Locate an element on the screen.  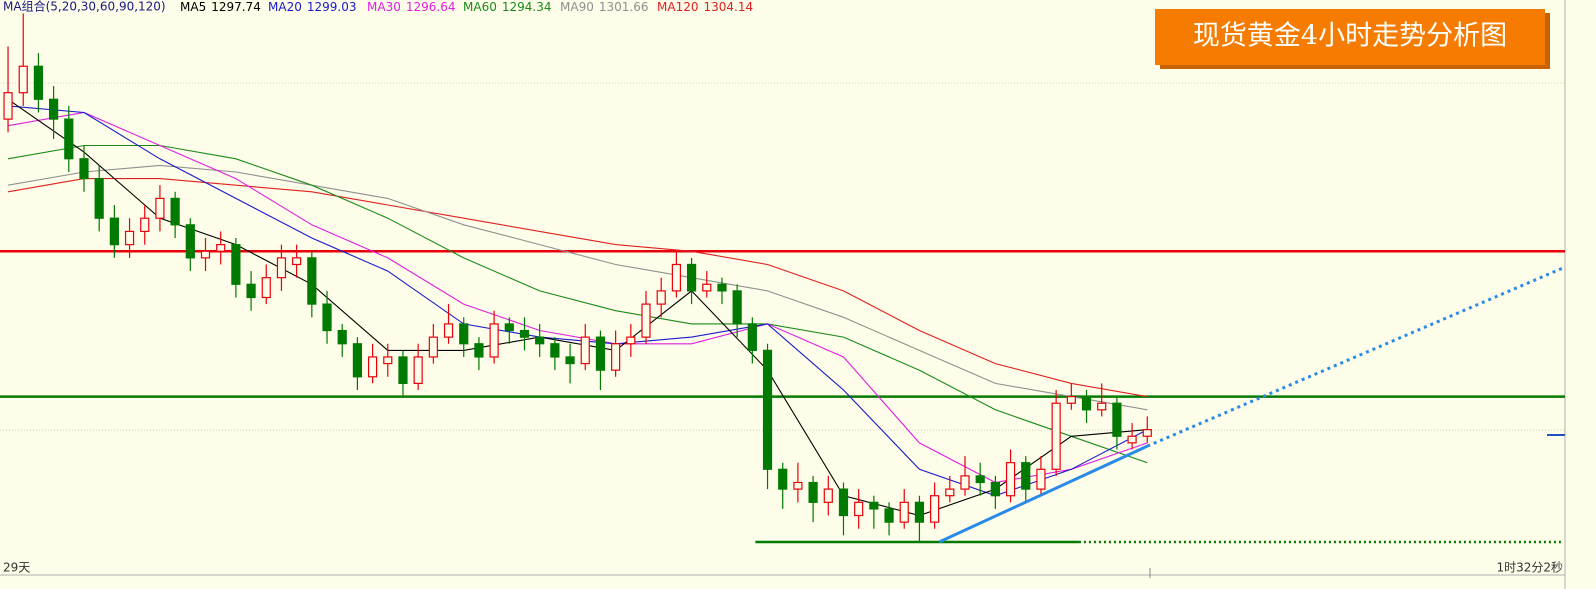
legend-name: MA20 is located at coordinates (285, 7).